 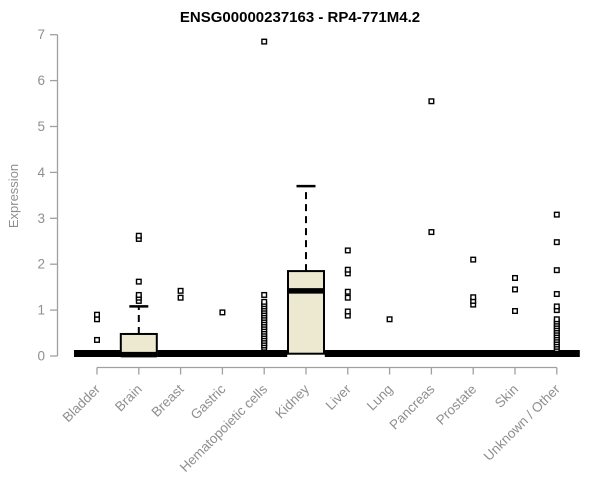 I want to click on y-tick-label: 6, so click(x=41, y=80).